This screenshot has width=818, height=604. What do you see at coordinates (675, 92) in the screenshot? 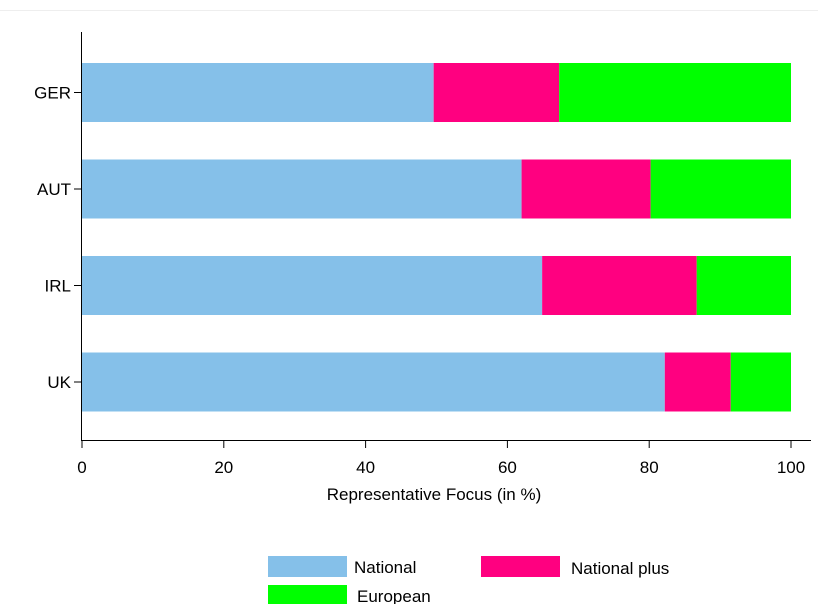
I see `bar-ger-european` at bounding box center [675, 92].